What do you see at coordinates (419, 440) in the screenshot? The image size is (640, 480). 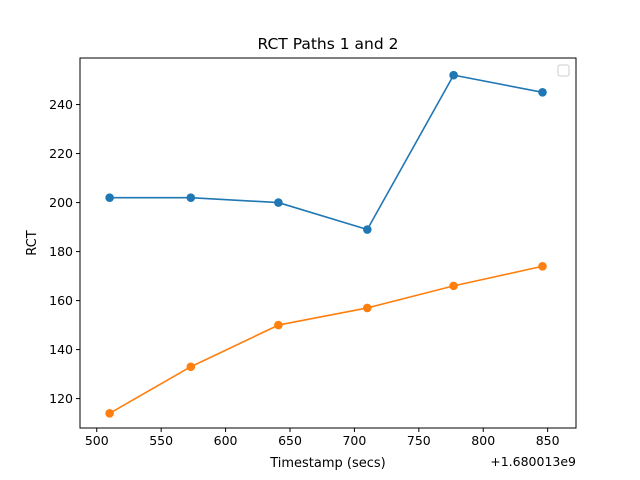 I see `x-tick-label: 750` at bounding box center [419, 440].